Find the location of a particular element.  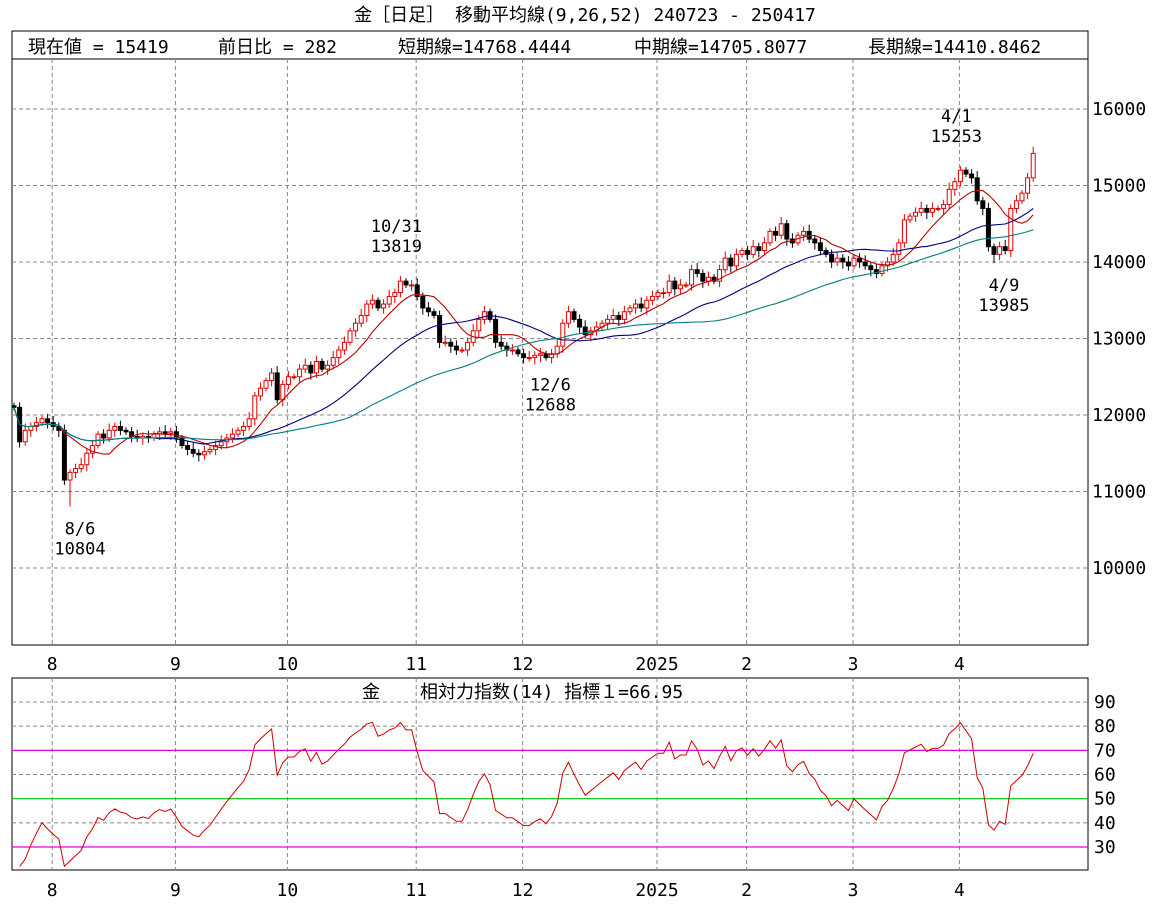

x-month-label: 2 is located at coordinates (746, 664).